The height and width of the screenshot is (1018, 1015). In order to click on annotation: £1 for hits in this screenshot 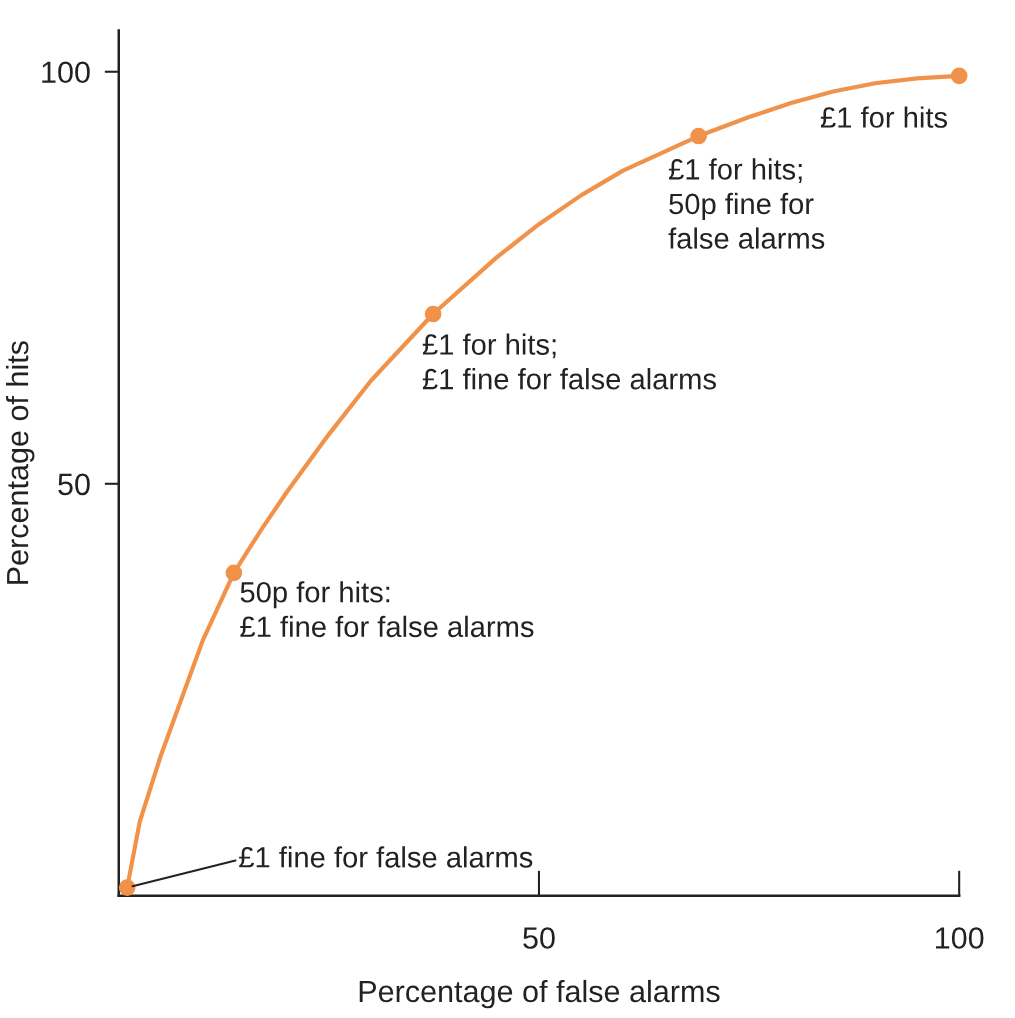, I will do `click(884, 117)`.